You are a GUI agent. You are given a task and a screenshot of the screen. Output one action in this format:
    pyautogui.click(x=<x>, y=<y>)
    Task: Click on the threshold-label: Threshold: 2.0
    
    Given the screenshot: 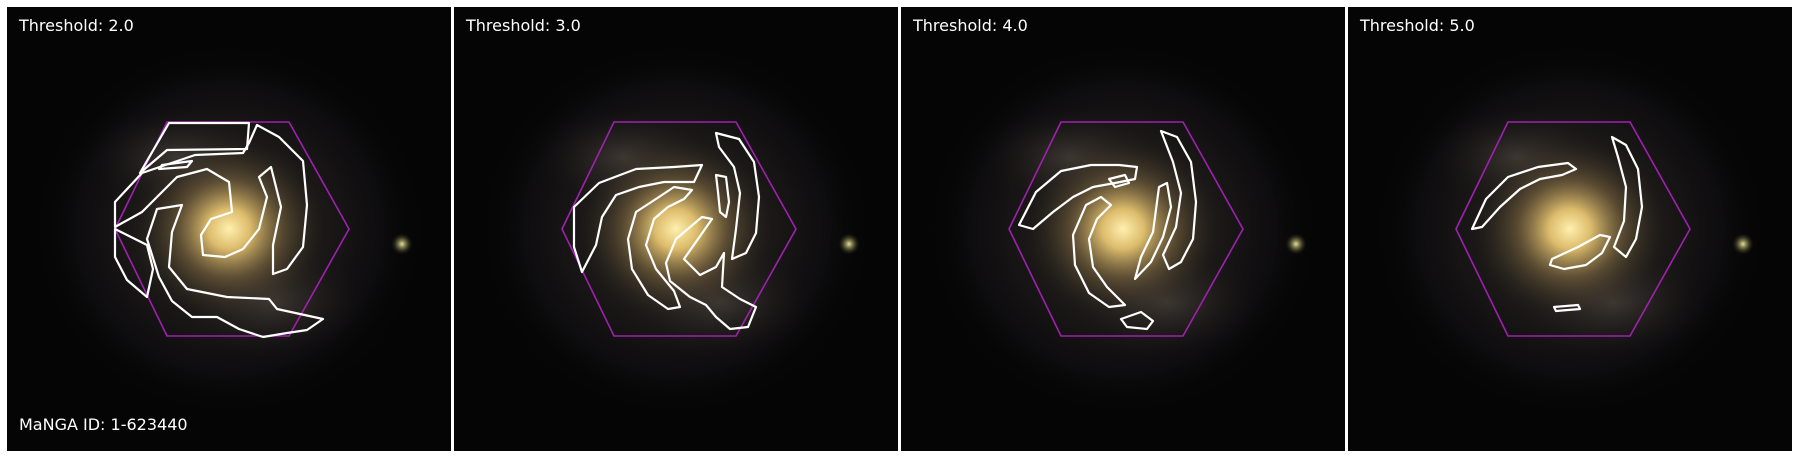 What is the action you would take?
    pyautogui.click(x=76, y=25)
    